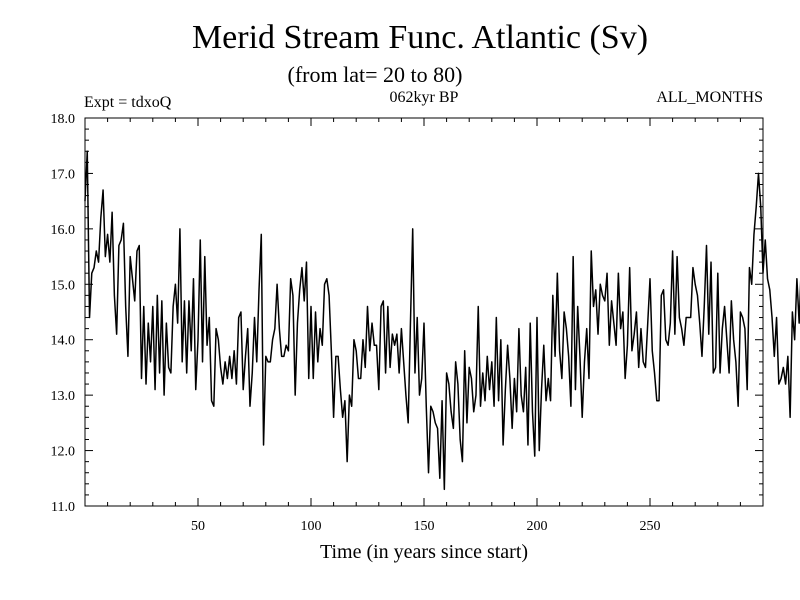 The height and width of the screenshot is (600, 800). I want to click on annotation-experiment: Expt = tdxoQ, so click(128, 102).